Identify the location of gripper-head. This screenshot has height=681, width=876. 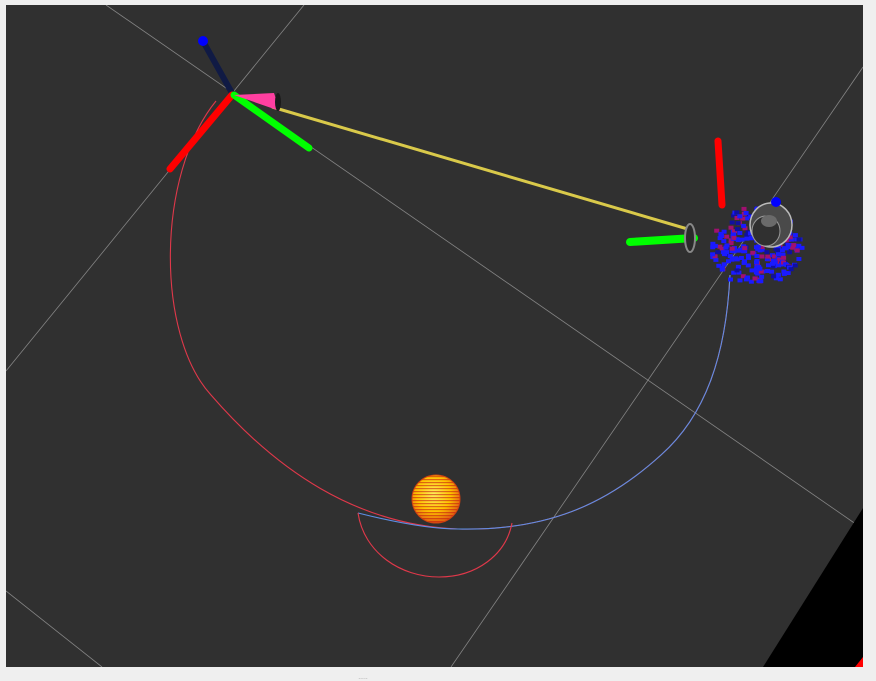
(771, 225).